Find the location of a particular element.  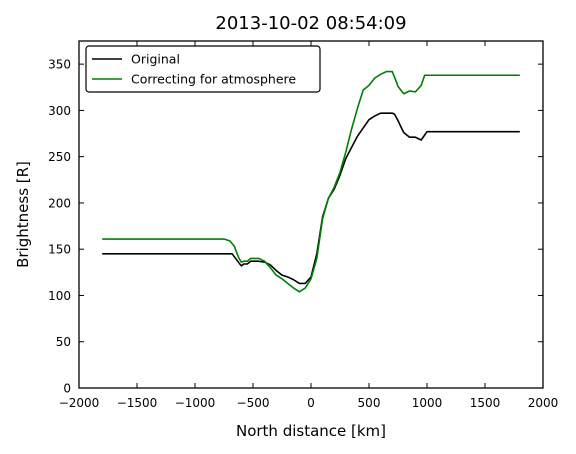

x-tick-label: 2000 is located at coordinates (543, 403).